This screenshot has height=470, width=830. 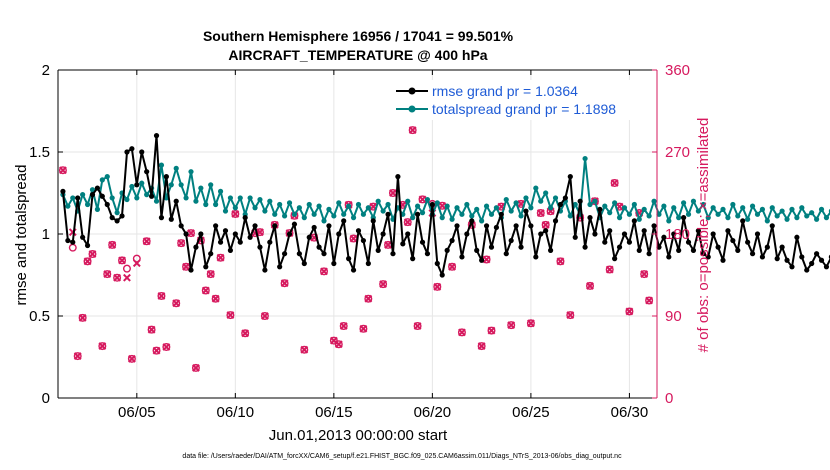 I want to click on legend-box, so click(x=521, y=100).